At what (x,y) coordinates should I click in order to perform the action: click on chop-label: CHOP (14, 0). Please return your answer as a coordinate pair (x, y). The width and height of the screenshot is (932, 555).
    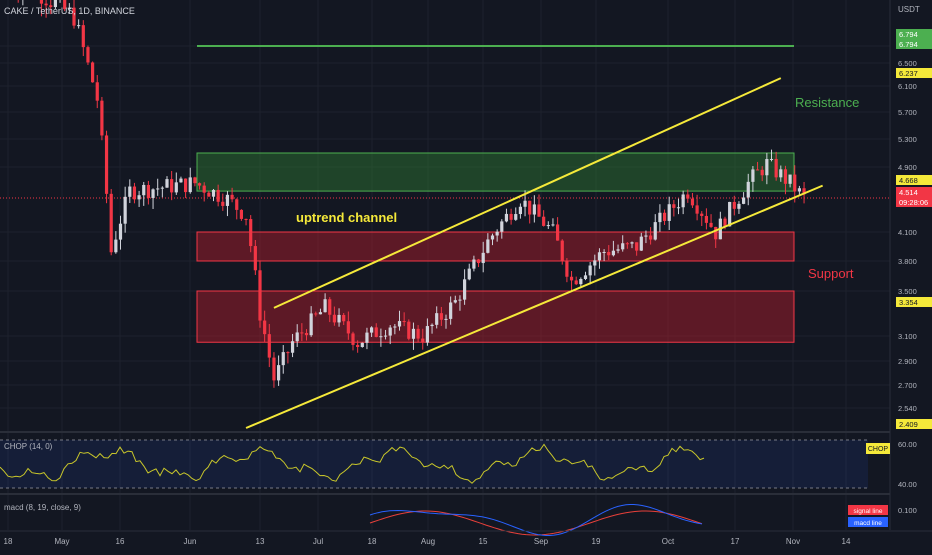
    Looking at the image, I should click on (28, 446).